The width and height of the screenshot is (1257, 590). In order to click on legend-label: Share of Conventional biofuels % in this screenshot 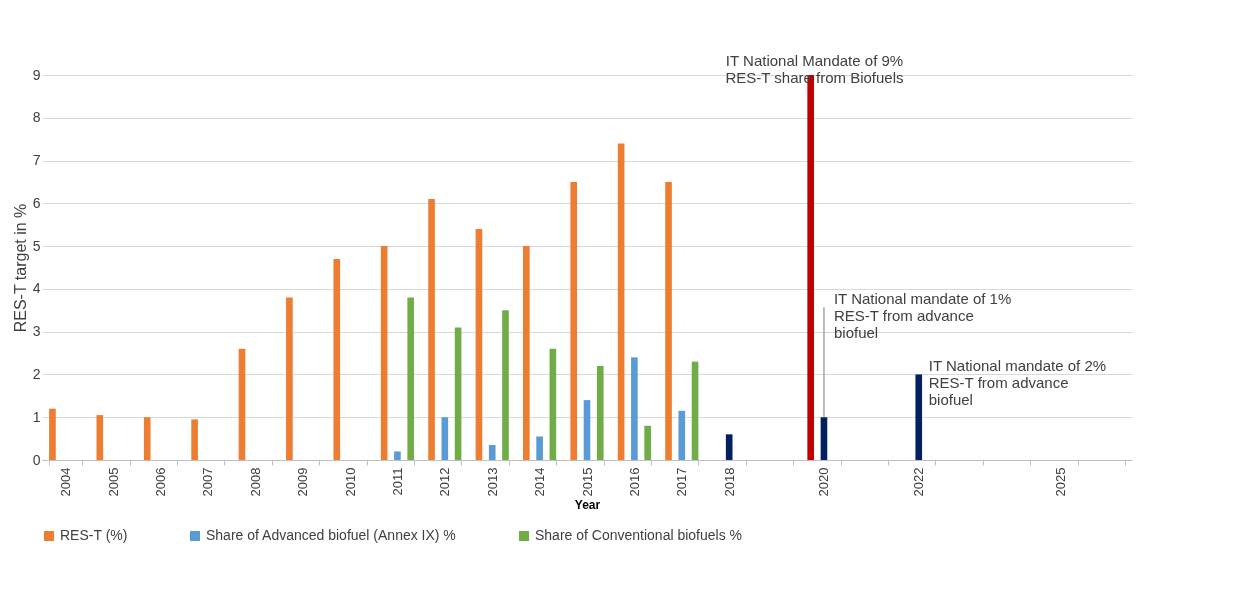, I will do `click(639, 535)`.